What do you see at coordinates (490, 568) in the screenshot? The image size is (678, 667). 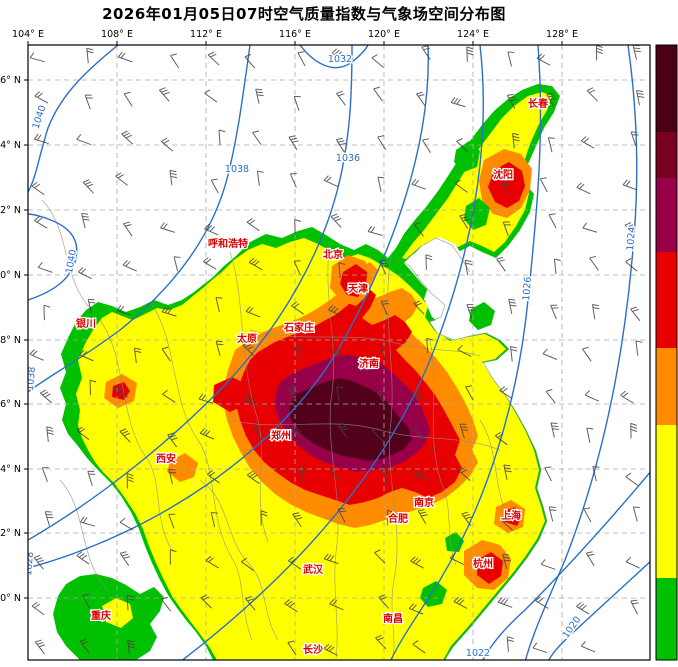 I see `aqi-region-red-hangzhou` at bounding box center [490, 568].